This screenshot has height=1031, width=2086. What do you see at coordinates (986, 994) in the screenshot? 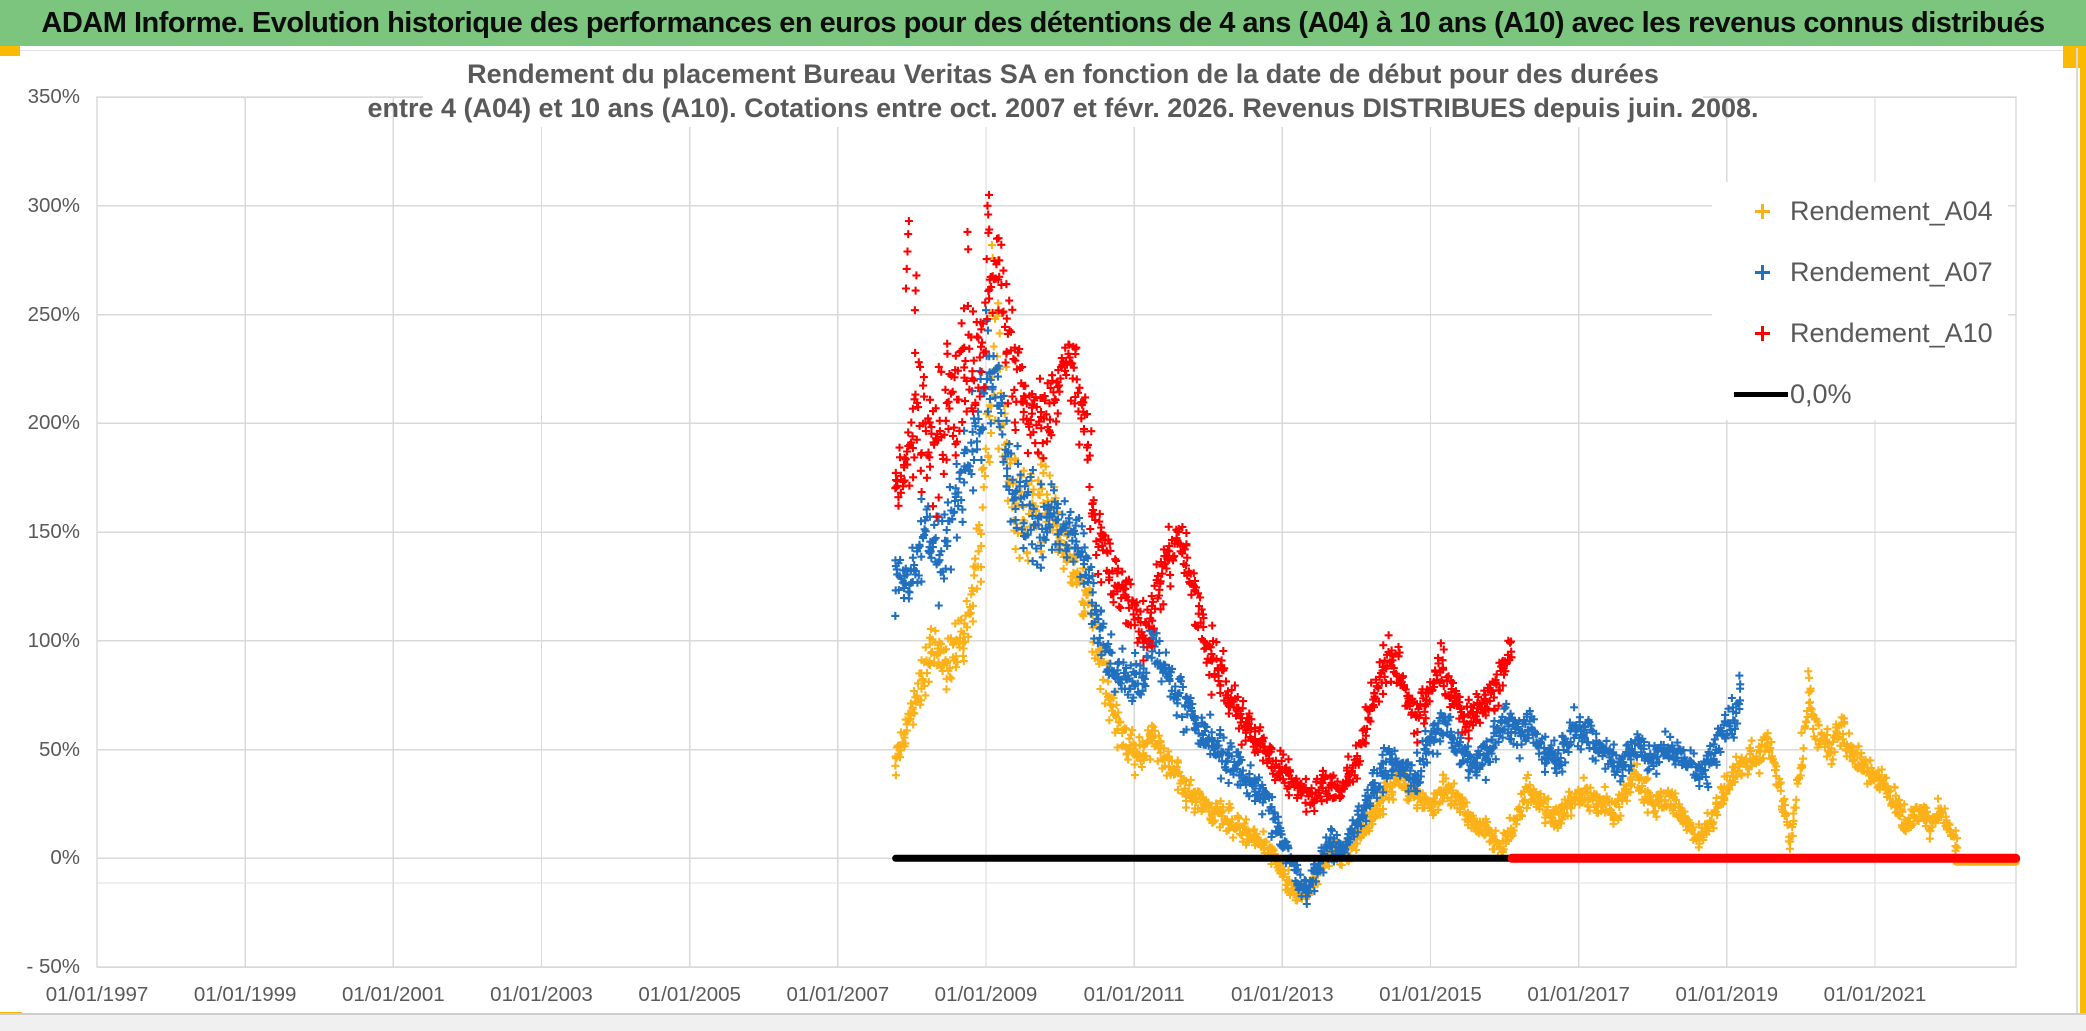
I see `x-tick-label: 01/01/2009` at bounding box center [986, 994].